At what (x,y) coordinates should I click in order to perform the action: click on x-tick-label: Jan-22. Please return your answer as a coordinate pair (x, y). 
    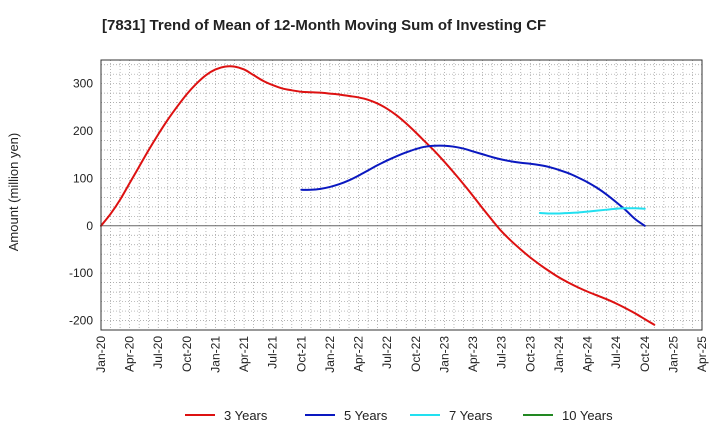
    Looking at the image, I should click on (330, 354).